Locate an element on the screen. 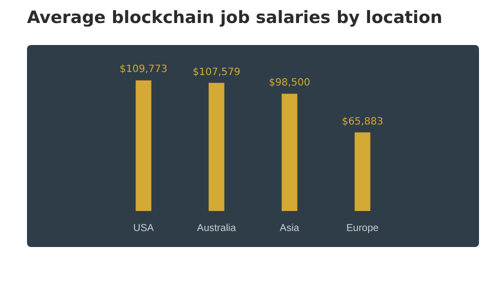 Image resolution: width=500 pixels, height=300 pixels. data-label: $109,773 is located at coordinates (144, 70).